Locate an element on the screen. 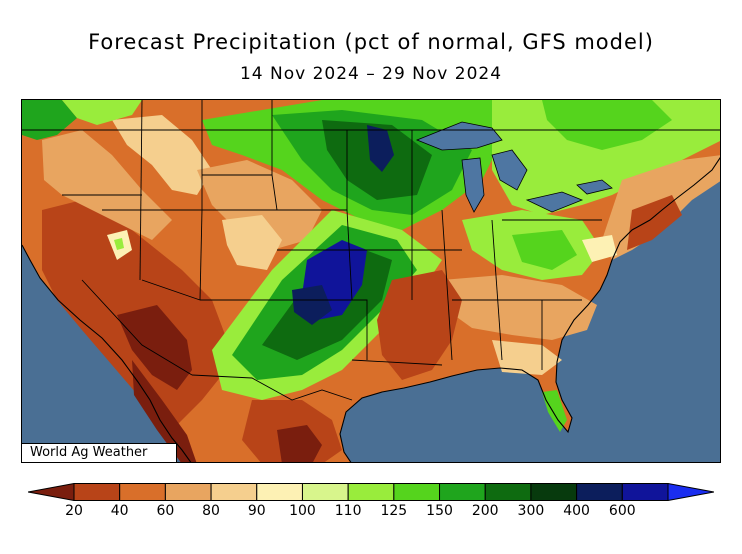 This screenshot has height=554, width=742. legend-tick-label: 100 is located at coordinates (302, 511).